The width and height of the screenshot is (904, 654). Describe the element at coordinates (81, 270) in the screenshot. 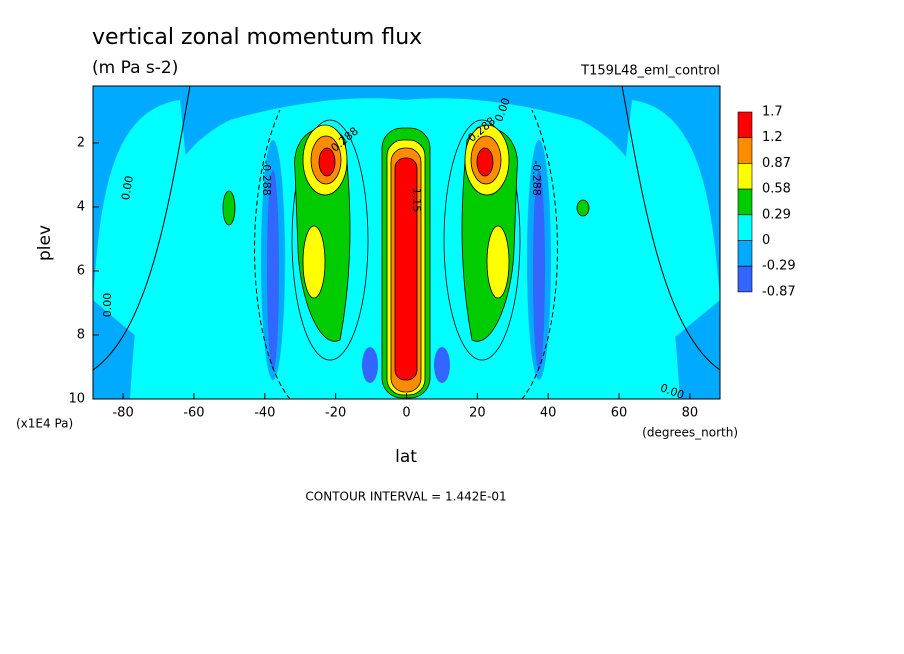

I see `y-tick-label: 6` at that location.